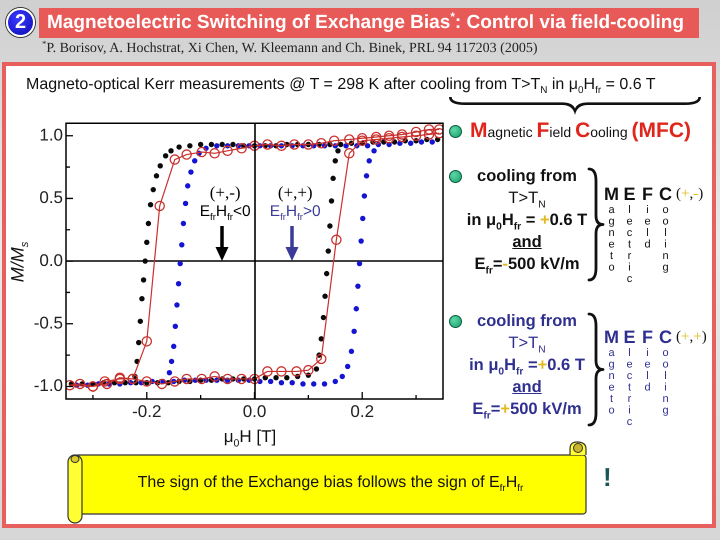 This screenshot has width=720, height=540. Describe the element at coordinates (250, 438) in the screenshot. I see `x-axis-title: μ$_{0}$H [T]` at that location.